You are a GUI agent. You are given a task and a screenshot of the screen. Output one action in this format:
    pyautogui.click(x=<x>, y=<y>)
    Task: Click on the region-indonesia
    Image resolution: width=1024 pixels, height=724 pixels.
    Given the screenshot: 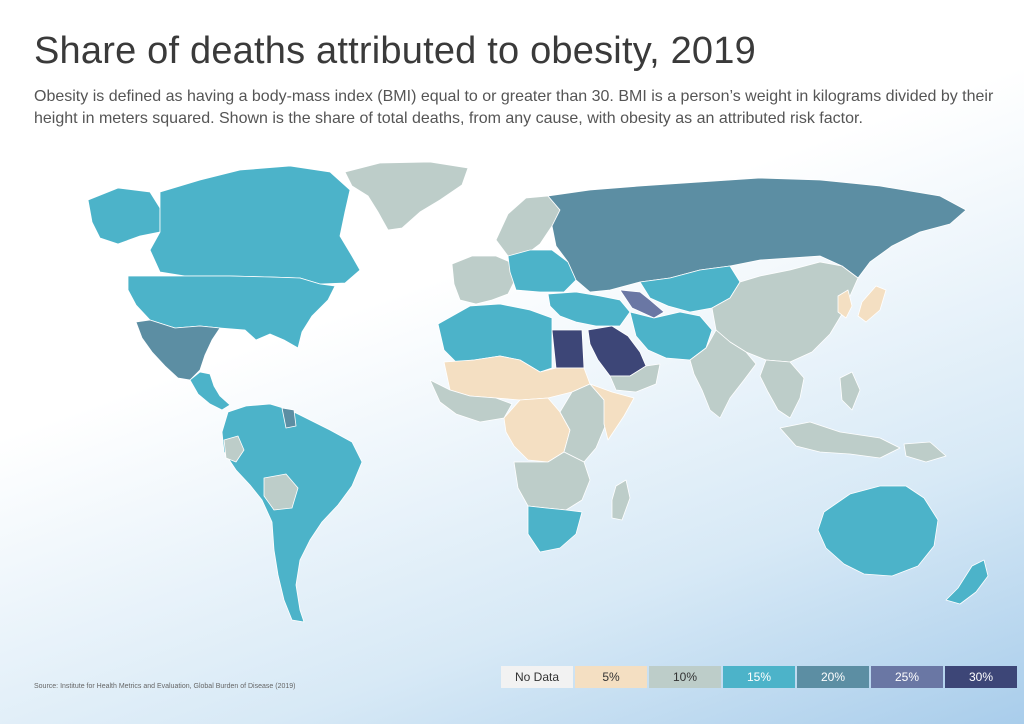 What is the action you would take?
    pyautogui.click(x=840, y=440)
    